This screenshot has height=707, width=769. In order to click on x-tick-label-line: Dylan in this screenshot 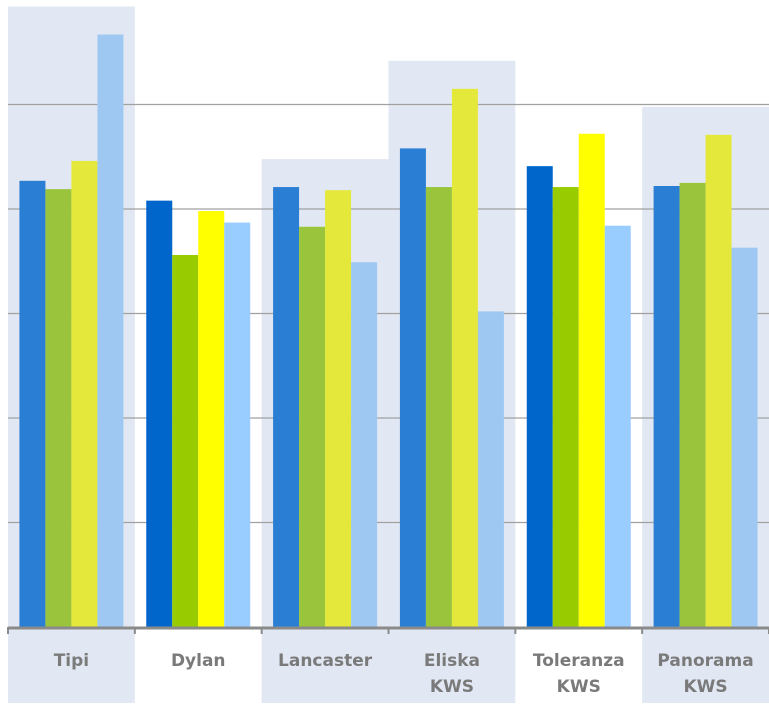, I will do `click(198, 661)`.